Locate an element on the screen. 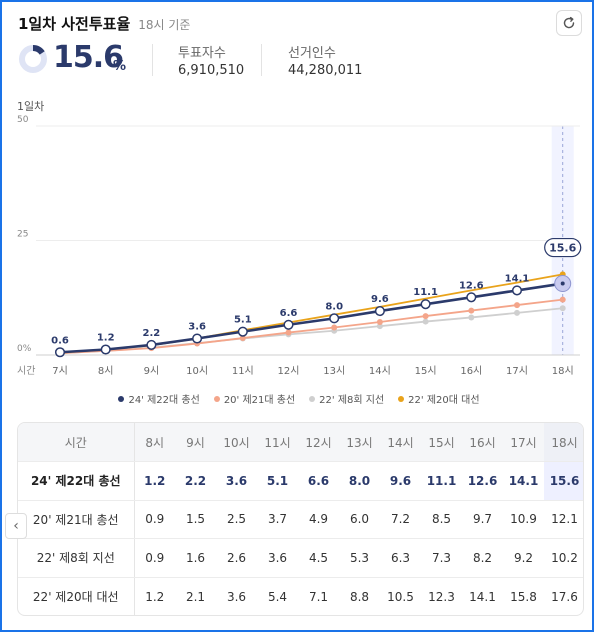  table-cell: 2.2 is located at coordinates (195, 481).